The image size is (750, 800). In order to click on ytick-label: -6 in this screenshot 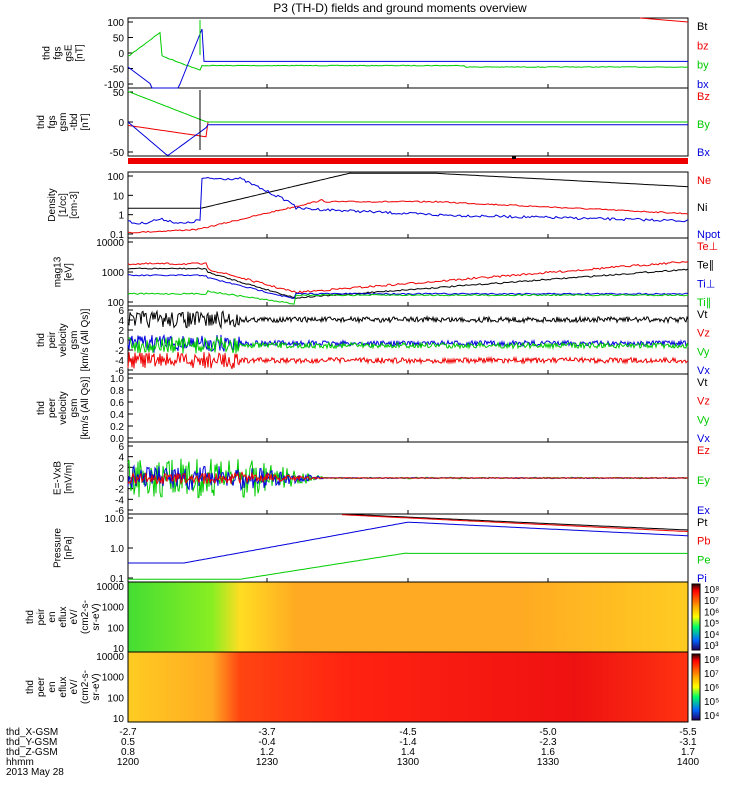, I will do `click(119, 371)`.